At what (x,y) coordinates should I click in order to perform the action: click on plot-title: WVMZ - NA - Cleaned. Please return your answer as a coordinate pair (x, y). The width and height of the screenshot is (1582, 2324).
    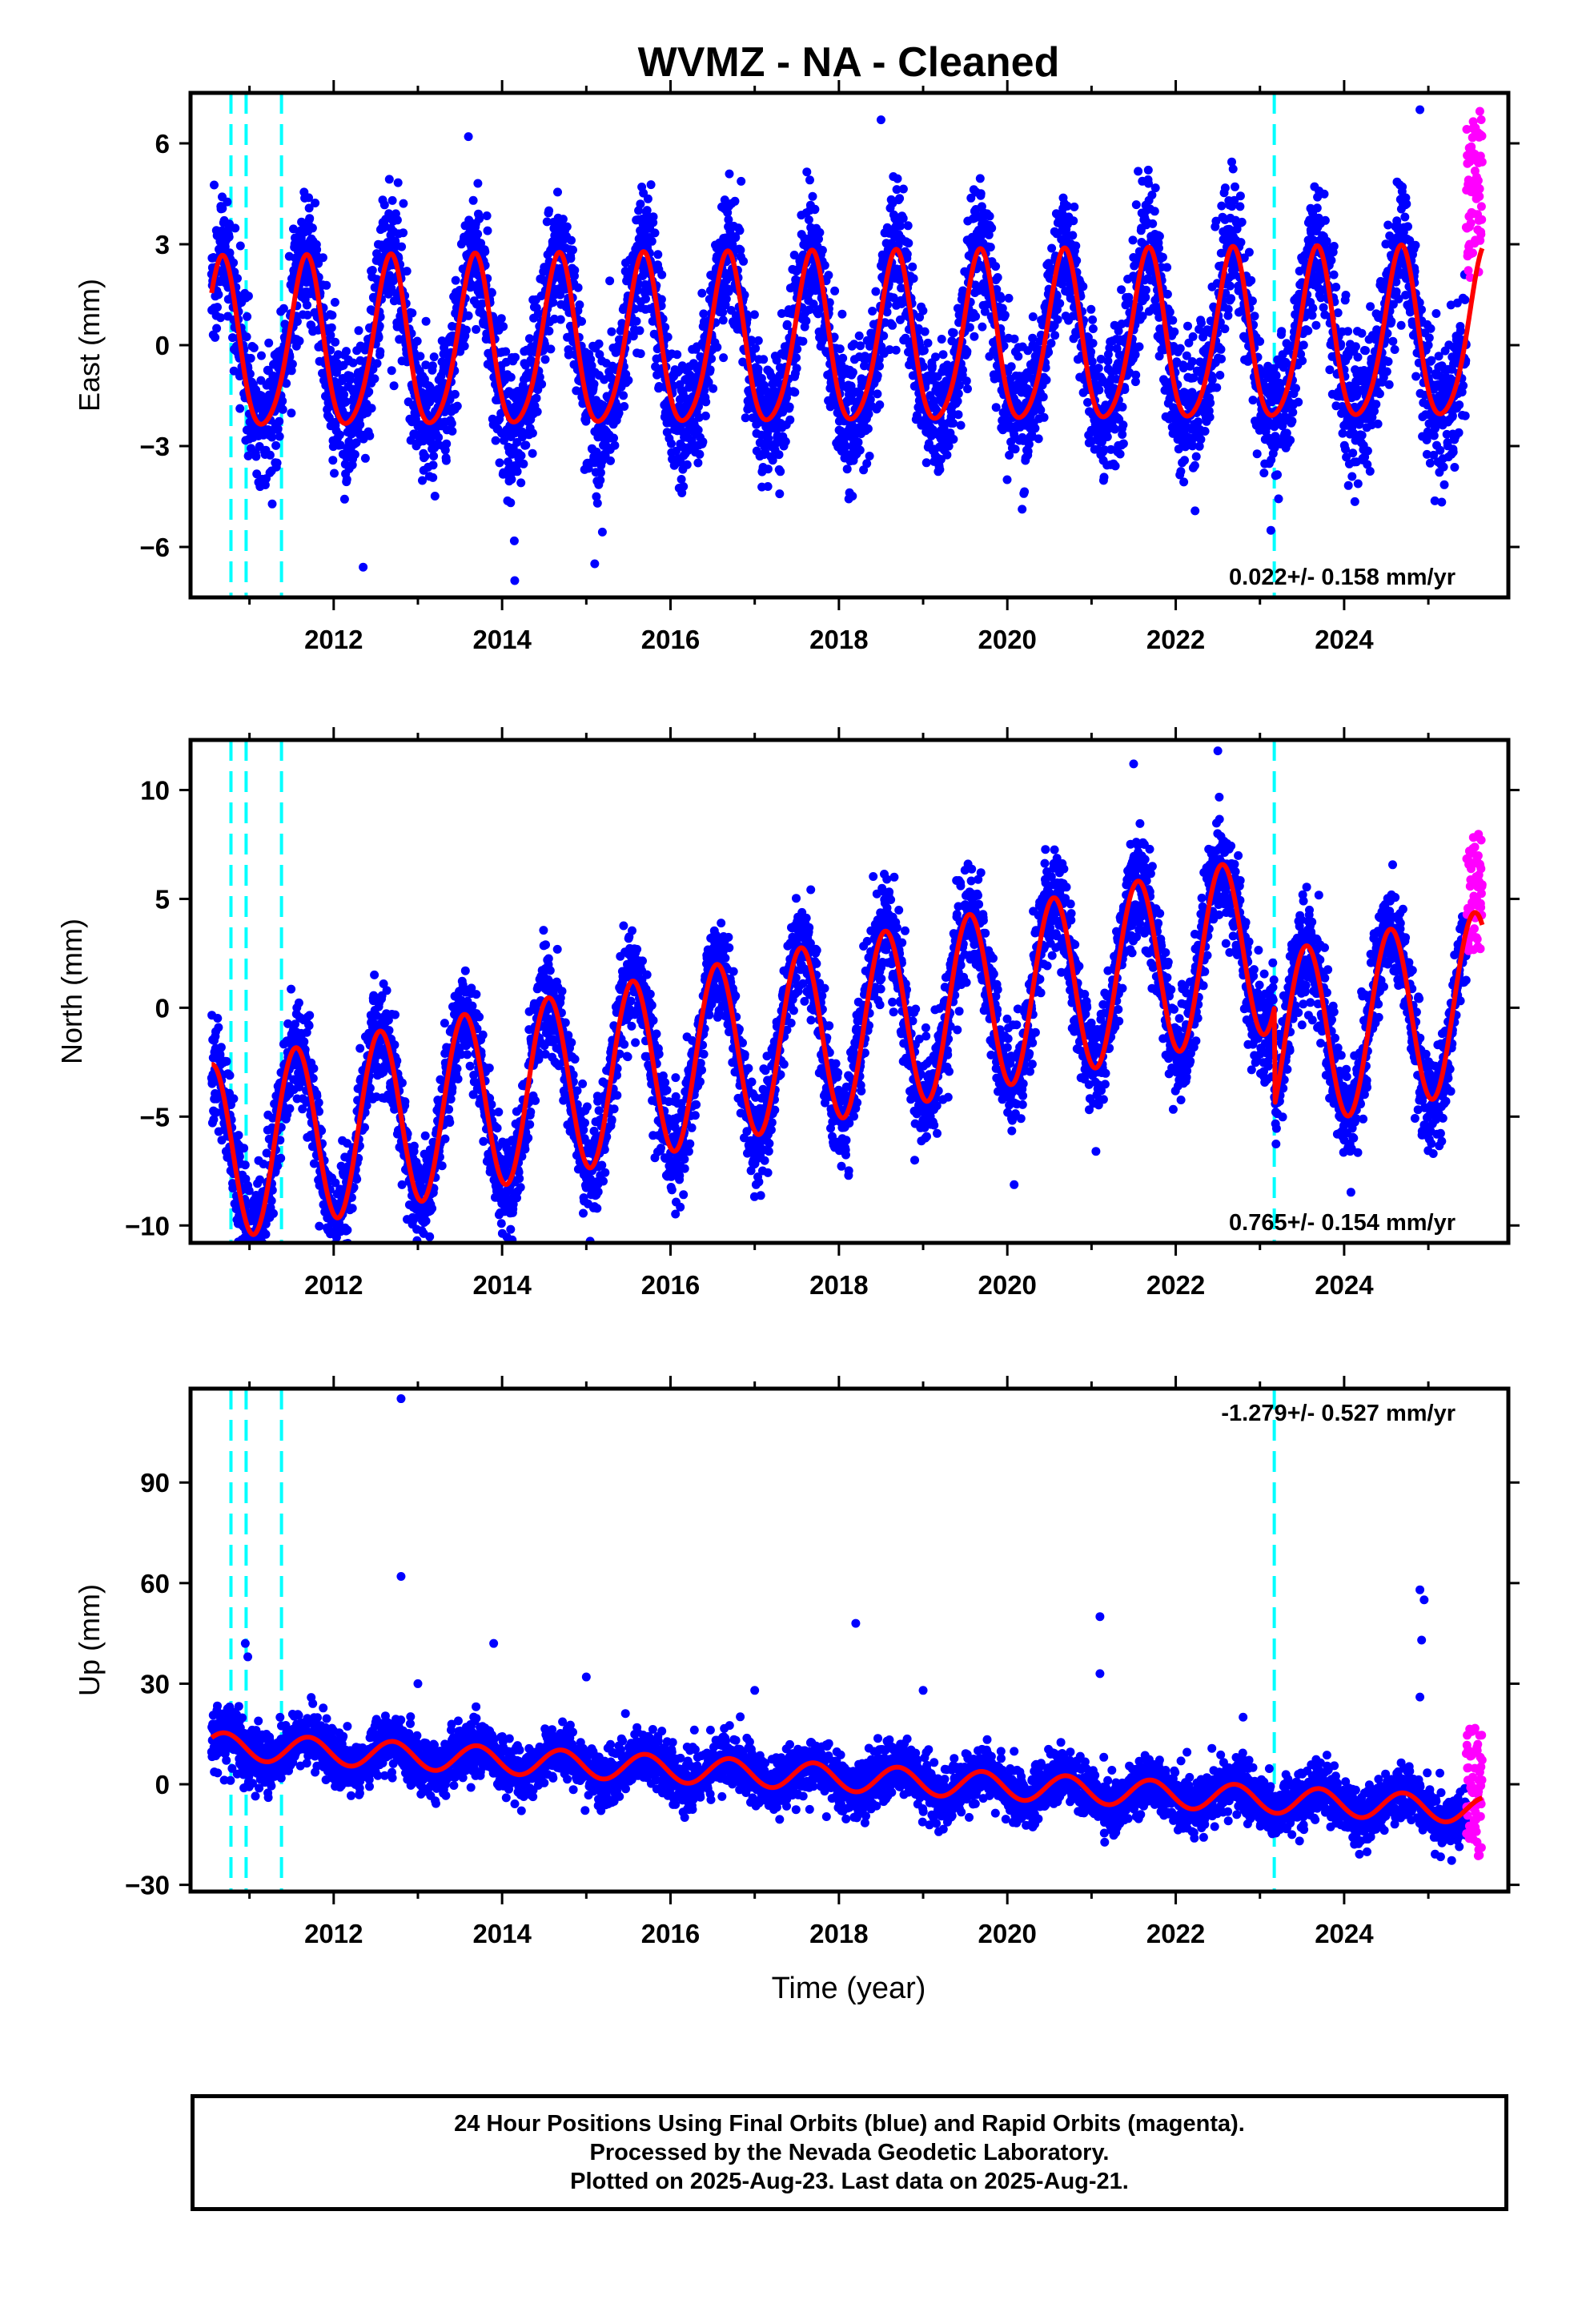
    Looking at the image, I should click on (849, 62).